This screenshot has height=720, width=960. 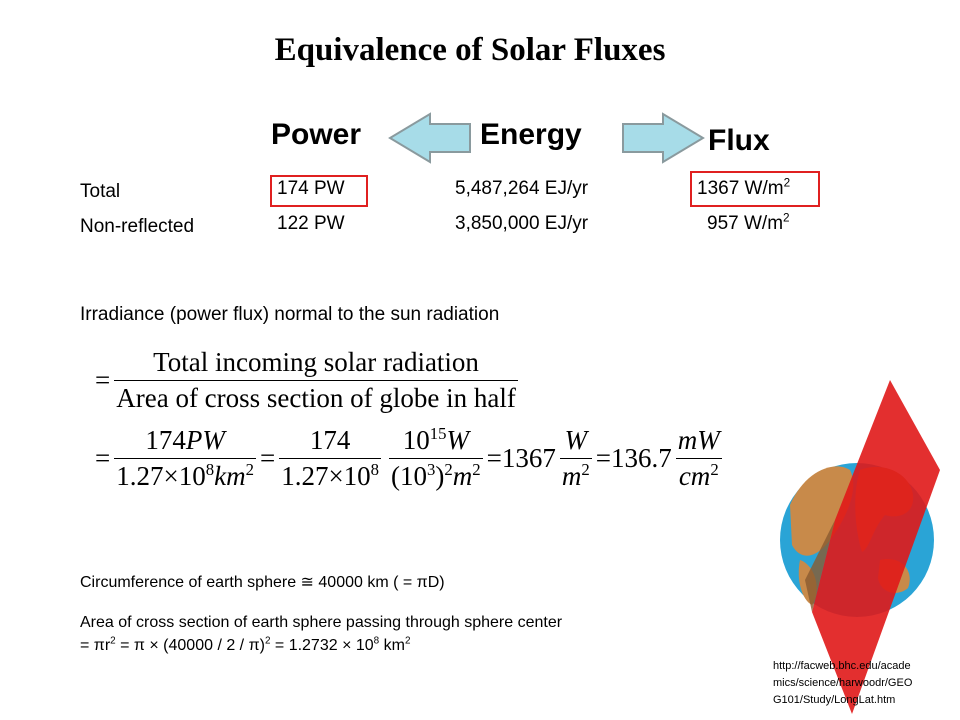 I want to click on text: 122 PW, so click(x=311, y=223).